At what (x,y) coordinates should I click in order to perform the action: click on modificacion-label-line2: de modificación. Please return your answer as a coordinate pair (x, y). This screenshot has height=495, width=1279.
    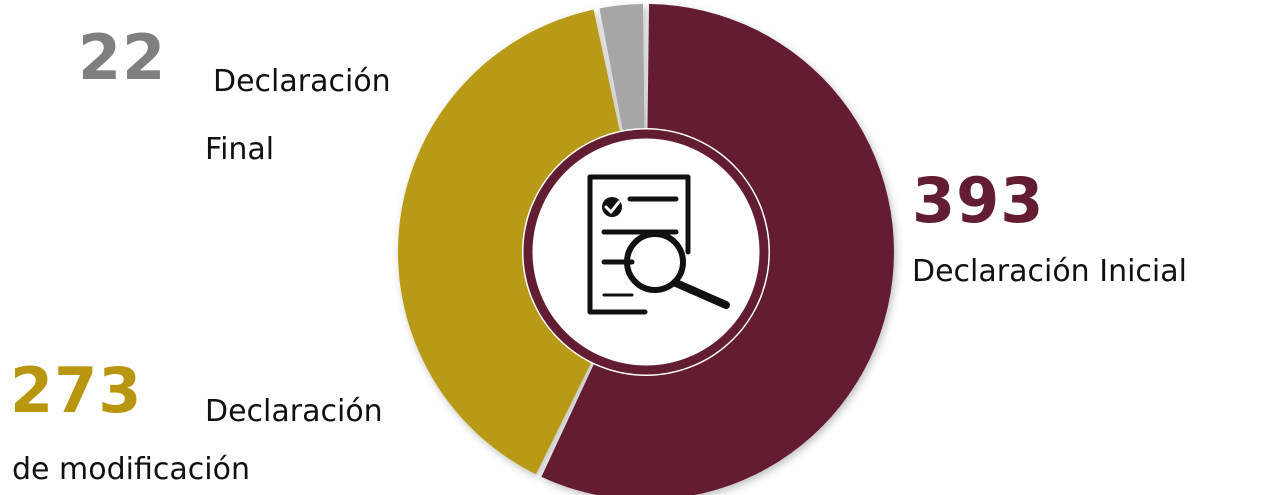
    Looking at the image, I should click on (131, 469).